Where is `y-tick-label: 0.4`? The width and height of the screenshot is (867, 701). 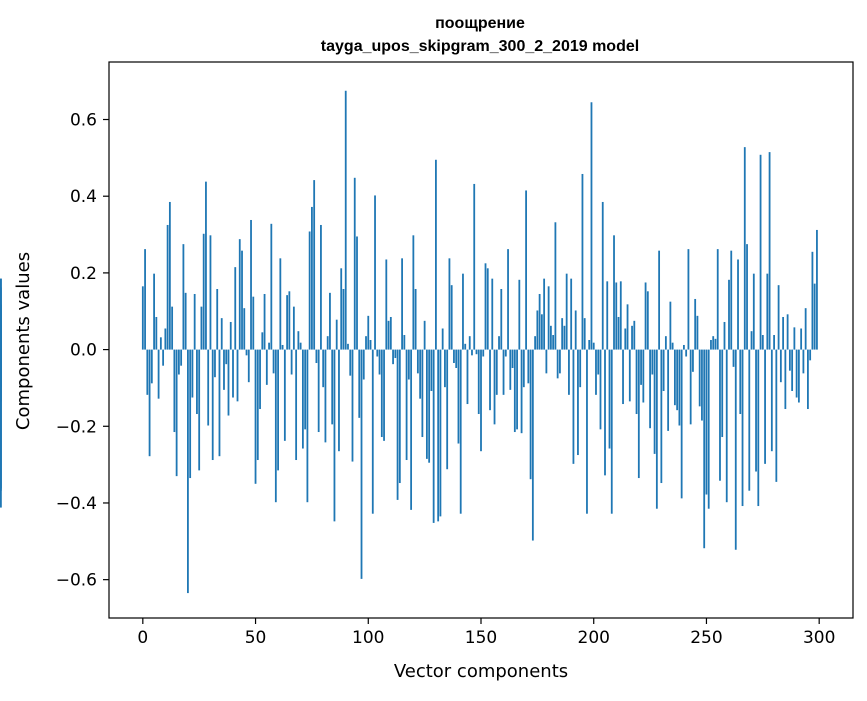
y-tick-label: 0.4 is located at coordinates (83, 197).